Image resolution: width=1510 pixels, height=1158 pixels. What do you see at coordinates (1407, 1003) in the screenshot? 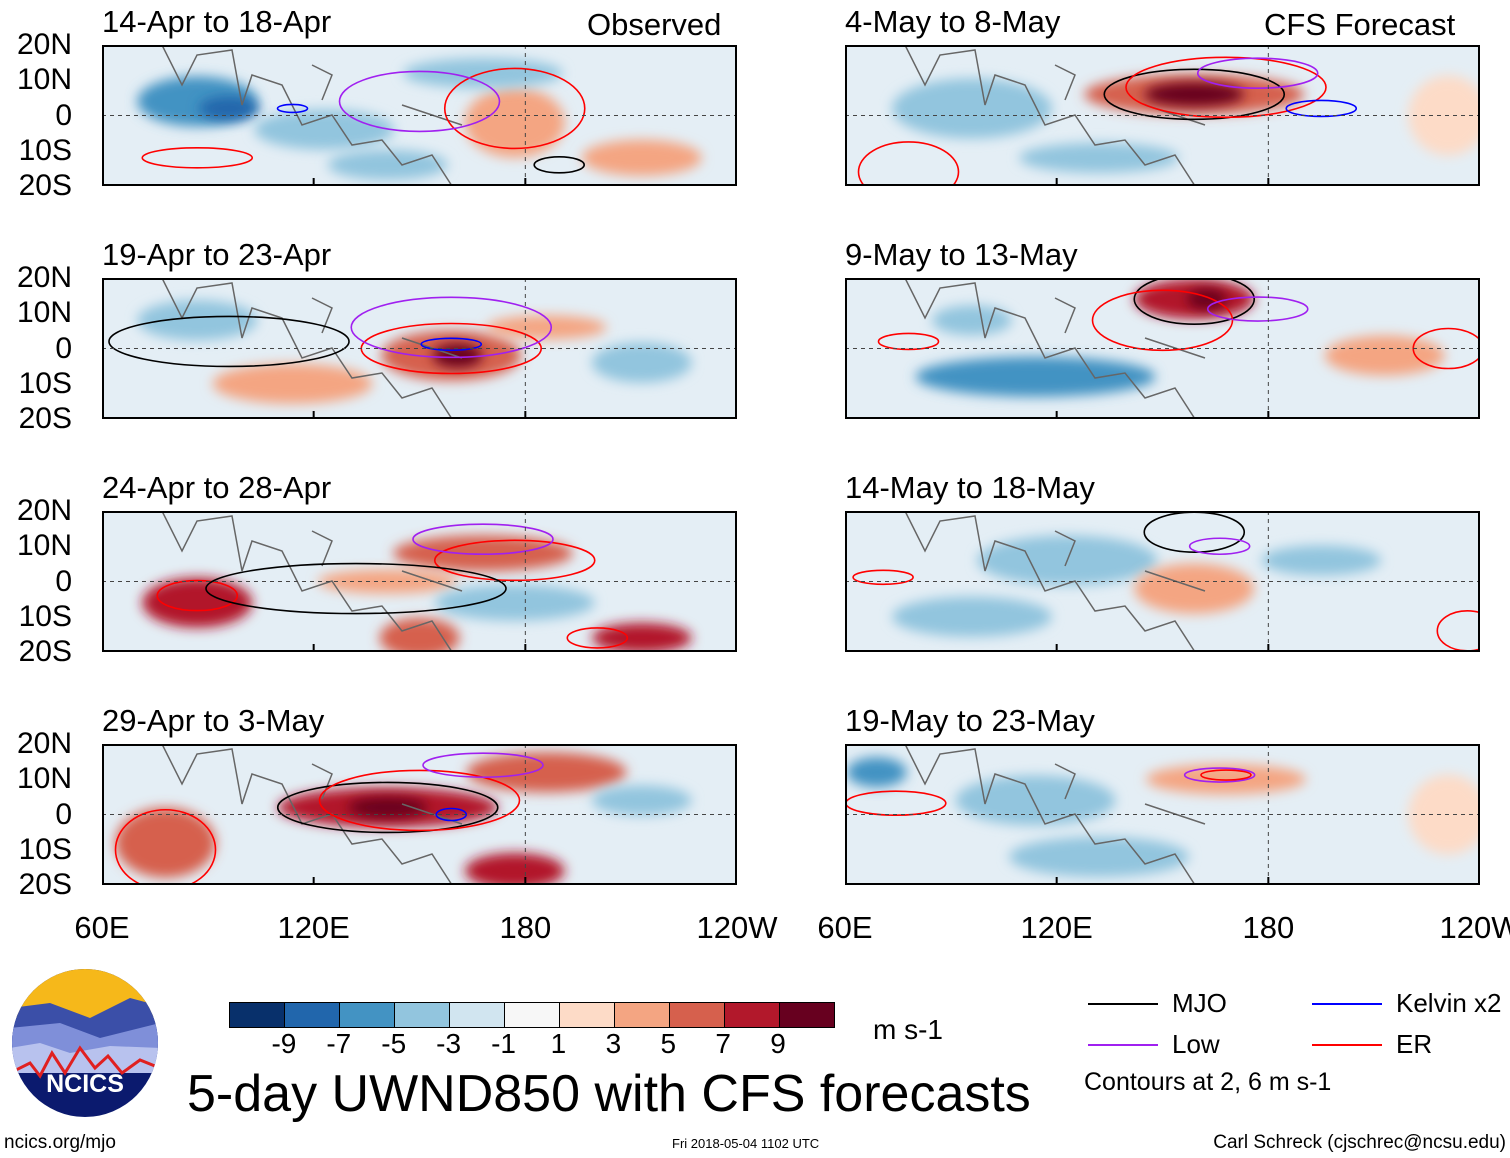
I see `legend-item-kelvin: Kelvin x2` at bounding box center [1407, 1003].